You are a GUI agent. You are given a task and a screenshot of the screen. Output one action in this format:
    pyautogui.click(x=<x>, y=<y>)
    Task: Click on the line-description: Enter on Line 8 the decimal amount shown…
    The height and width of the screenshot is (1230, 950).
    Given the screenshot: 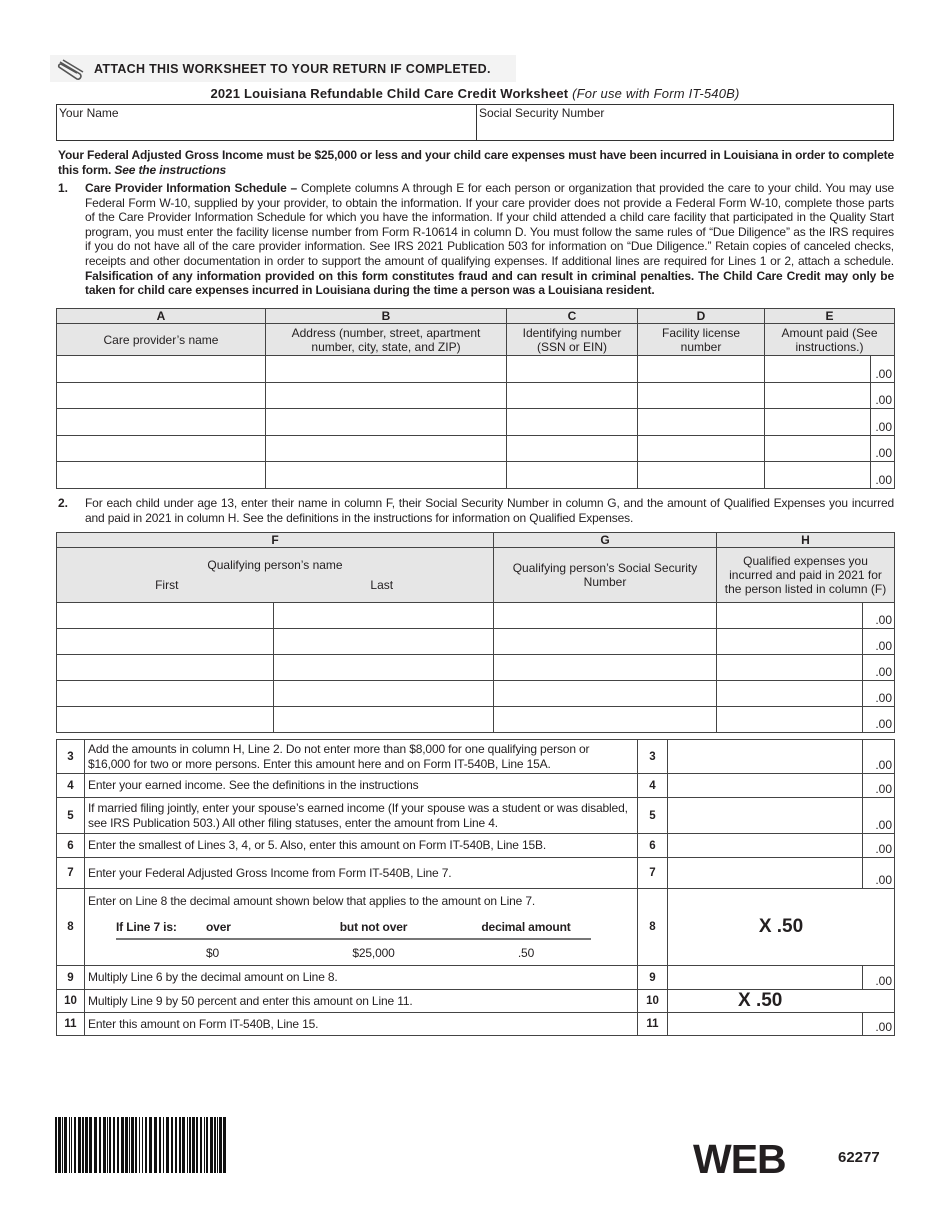 What is the action you would take?
    pyautogui.click(x=361, y=927)
    